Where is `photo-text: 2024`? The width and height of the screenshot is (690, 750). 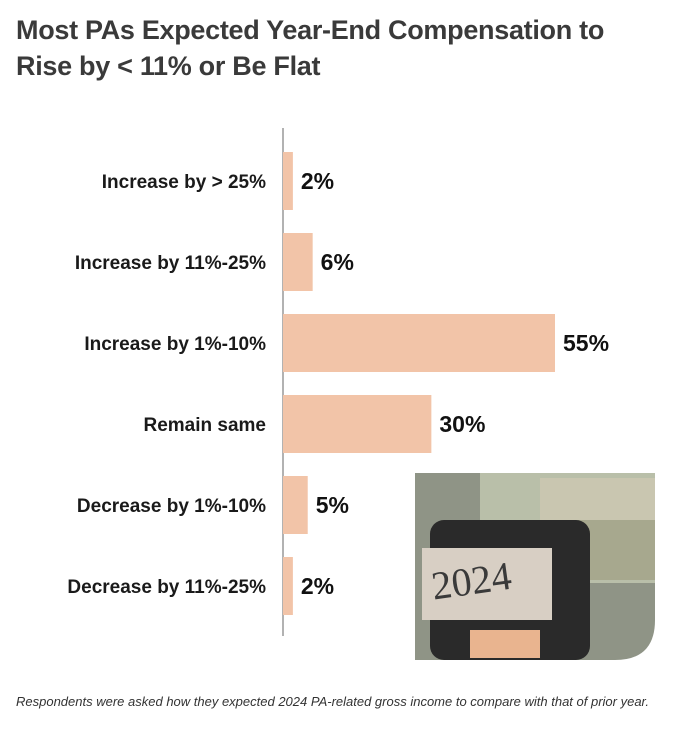 photo-text: 2024 is located at coordinates (471, 581).